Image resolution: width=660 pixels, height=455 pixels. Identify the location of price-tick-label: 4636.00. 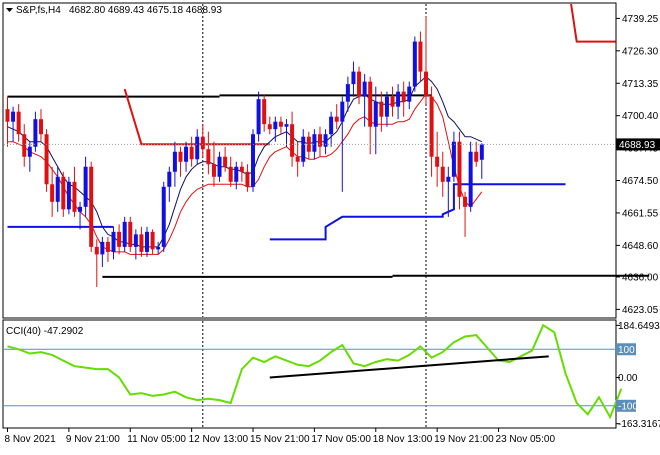
(640, 277).